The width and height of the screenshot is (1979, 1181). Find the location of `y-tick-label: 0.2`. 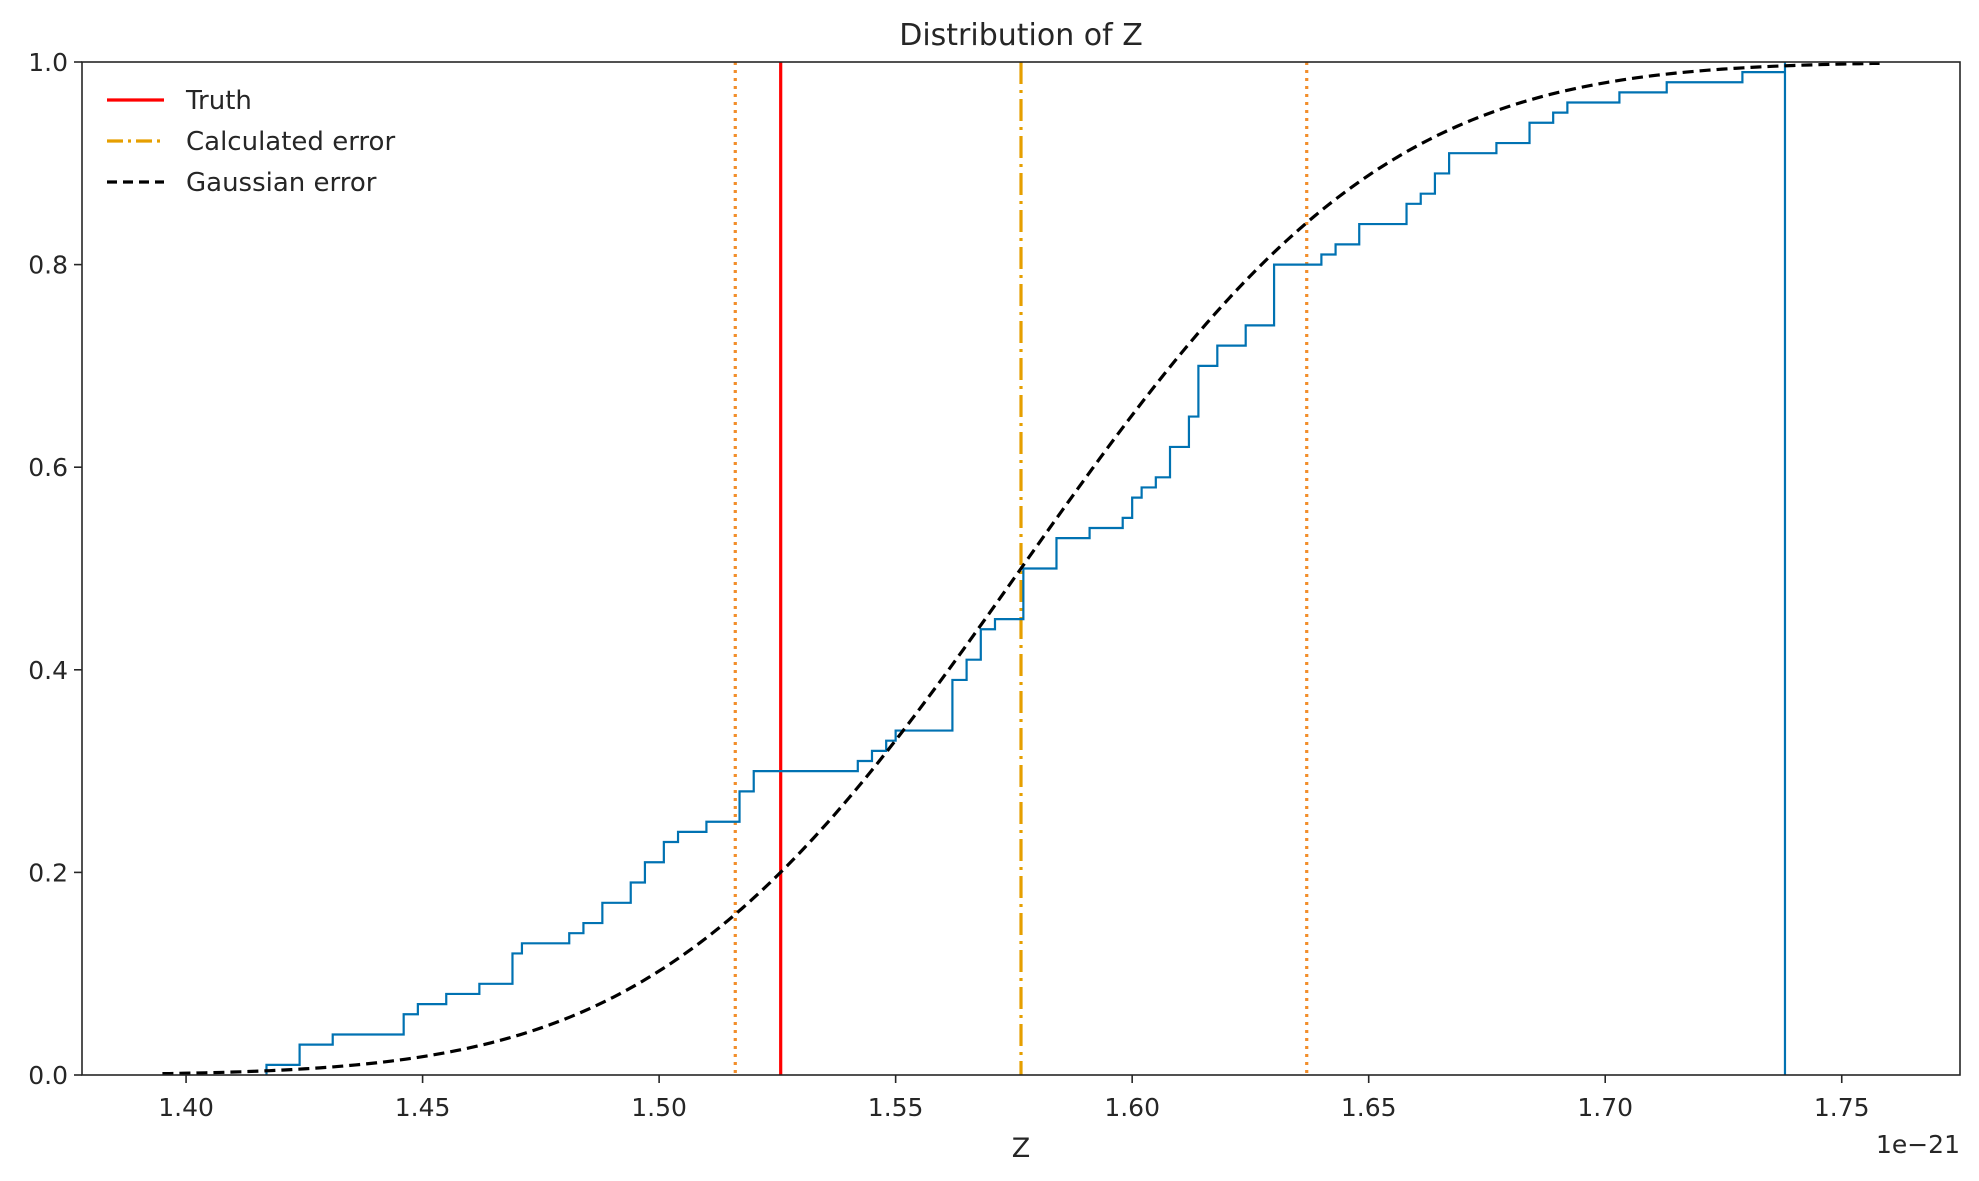

y-tick-label: 0.2 is located at coordinates (48, 872).